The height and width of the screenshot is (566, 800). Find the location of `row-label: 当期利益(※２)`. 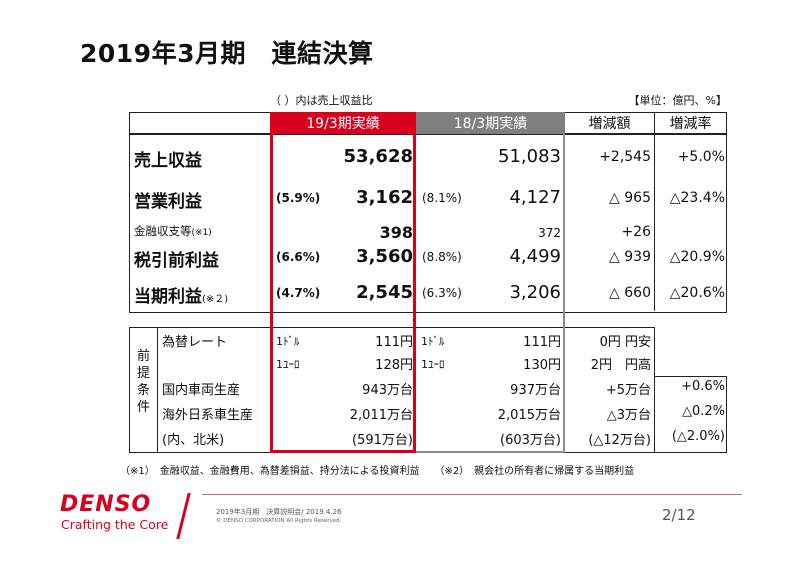

row-label: 当期利益(※２) is located at coordinates (181, 297).